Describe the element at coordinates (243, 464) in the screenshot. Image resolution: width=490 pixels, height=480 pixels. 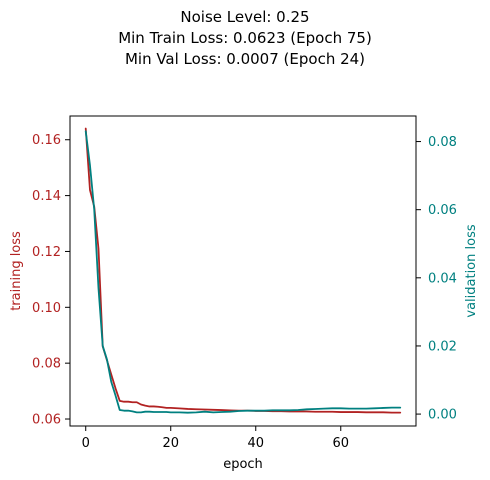
I see `x-axis-label: epoch` at that location.